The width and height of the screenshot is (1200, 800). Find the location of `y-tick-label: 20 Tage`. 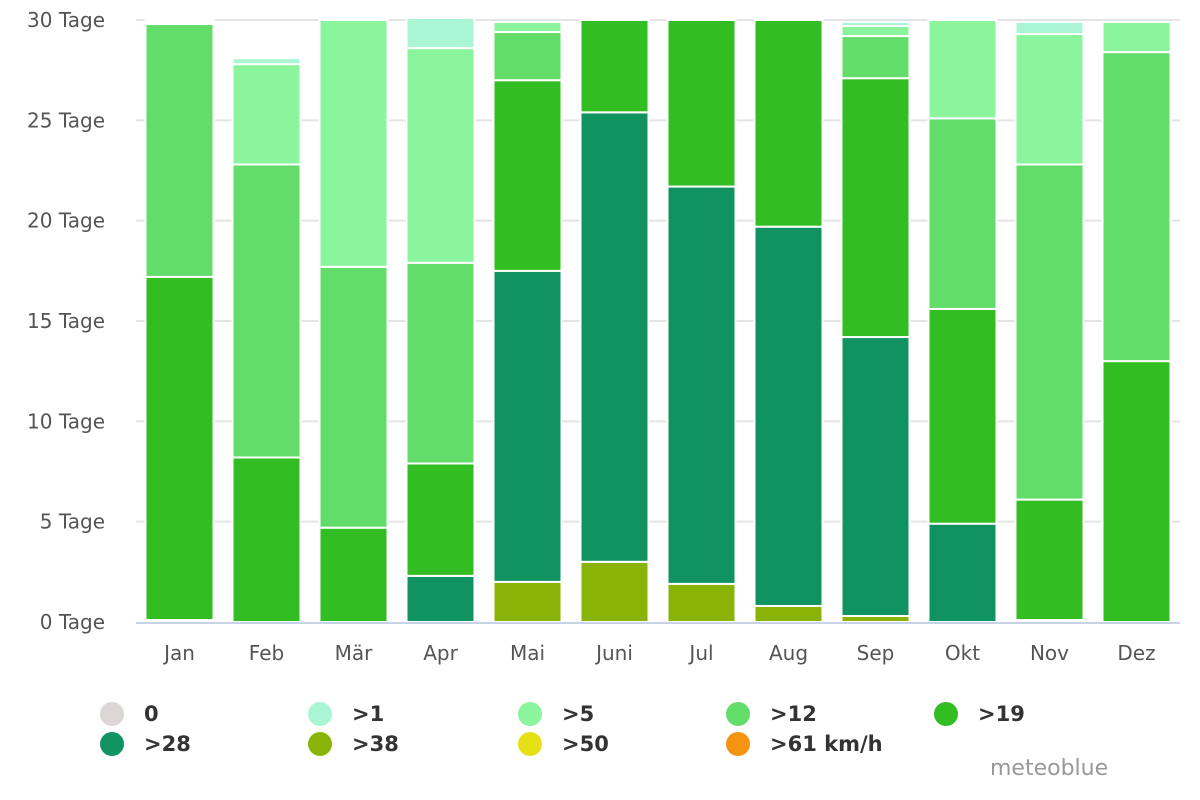

y-tick-label: 20 Tage is located at coordinates (66, 221).